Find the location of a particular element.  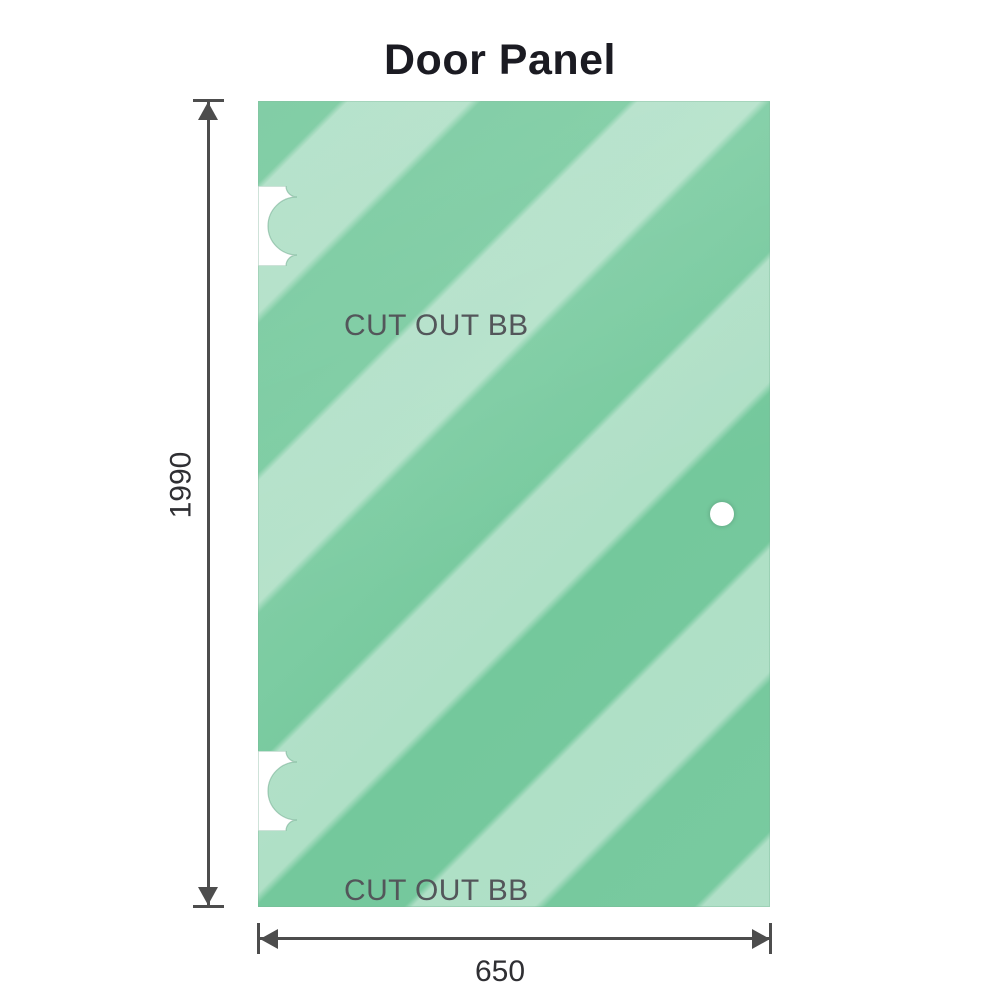

cutout-notch-top is located at coordinates (279, 226).